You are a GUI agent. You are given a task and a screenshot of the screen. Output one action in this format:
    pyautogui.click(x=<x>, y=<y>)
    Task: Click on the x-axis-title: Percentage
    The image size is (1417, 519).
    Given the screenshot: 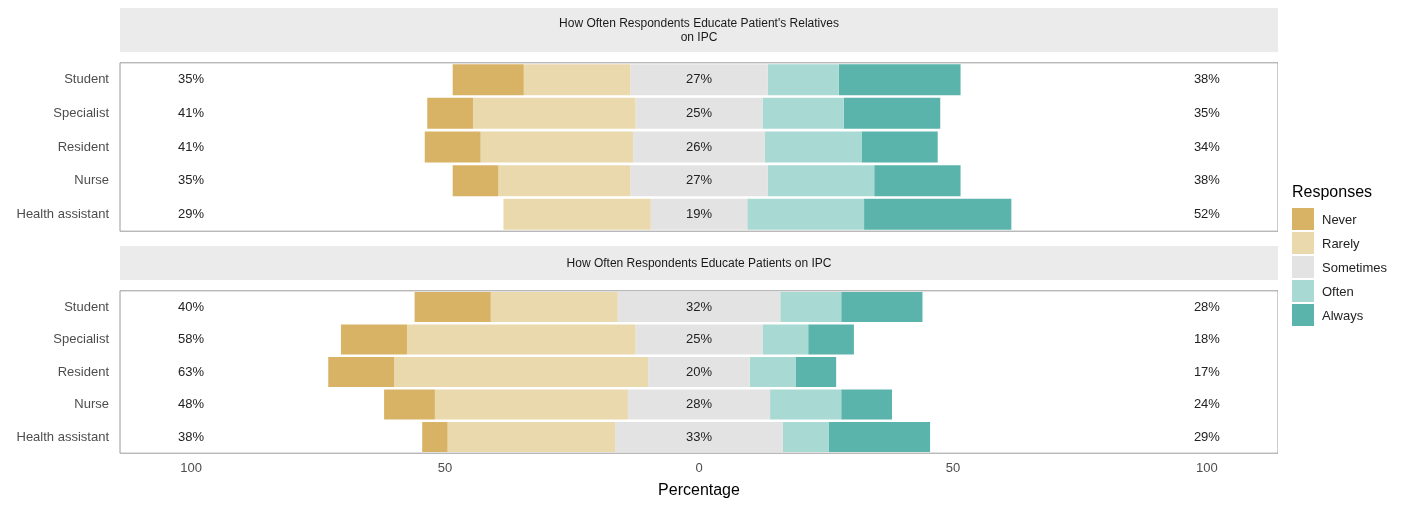 What is the action you would take?
    pyautogui.click(x=699, y=489)
    